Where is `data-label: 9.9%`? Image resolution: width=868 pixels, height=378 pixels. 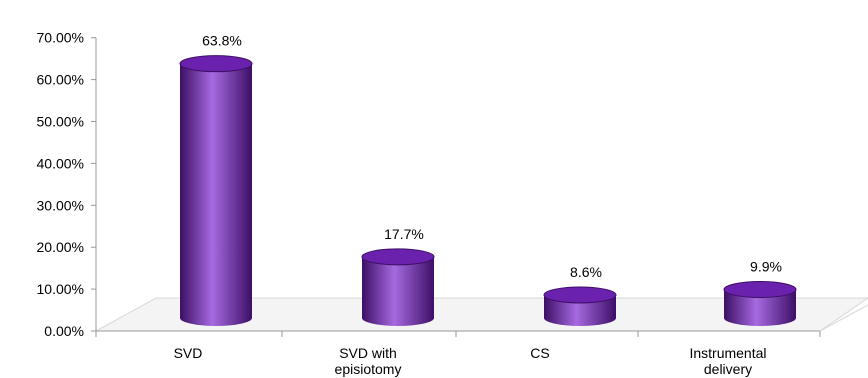
data-label: 9.9% is located at coordinates (766, 267).